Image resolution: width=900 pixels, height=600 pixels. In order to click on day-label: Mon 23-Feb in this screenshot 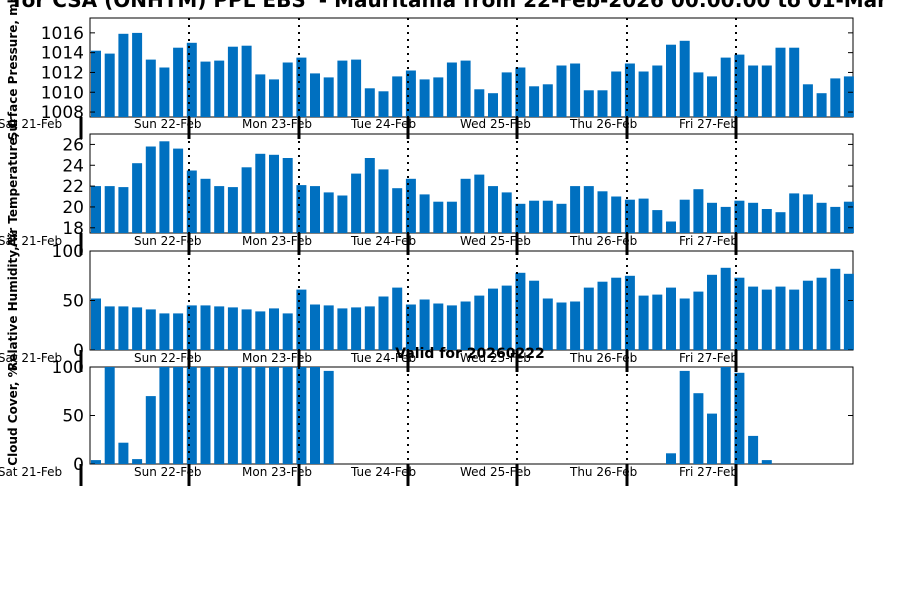, I will do `click(277, 241)`.